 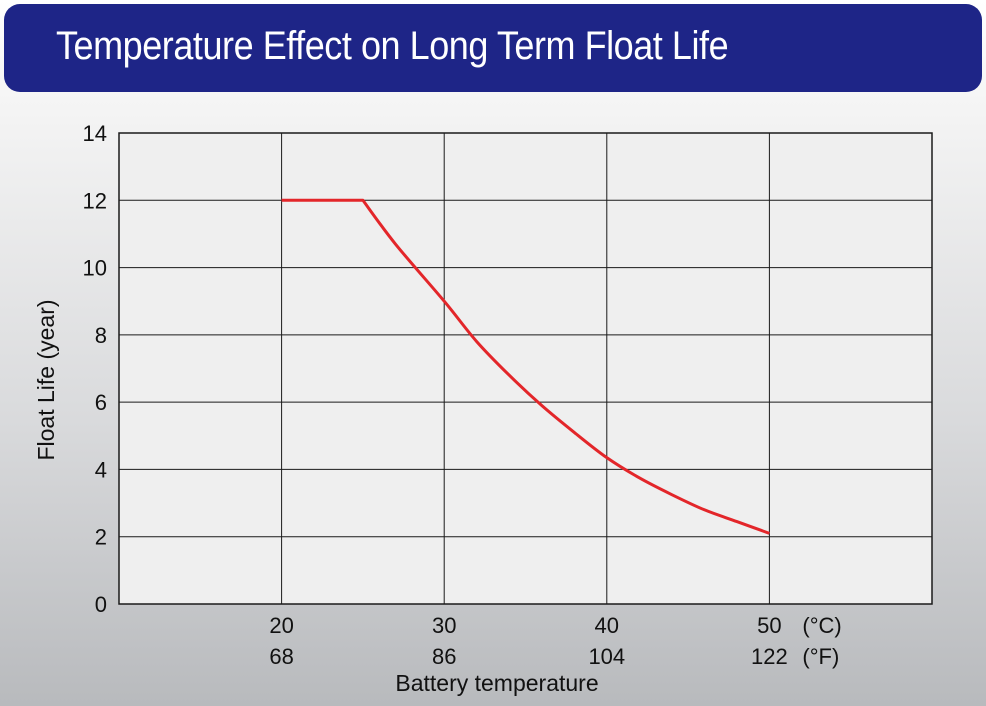 I want to click on y-tick-label: 8, so click(x=101, y=335).